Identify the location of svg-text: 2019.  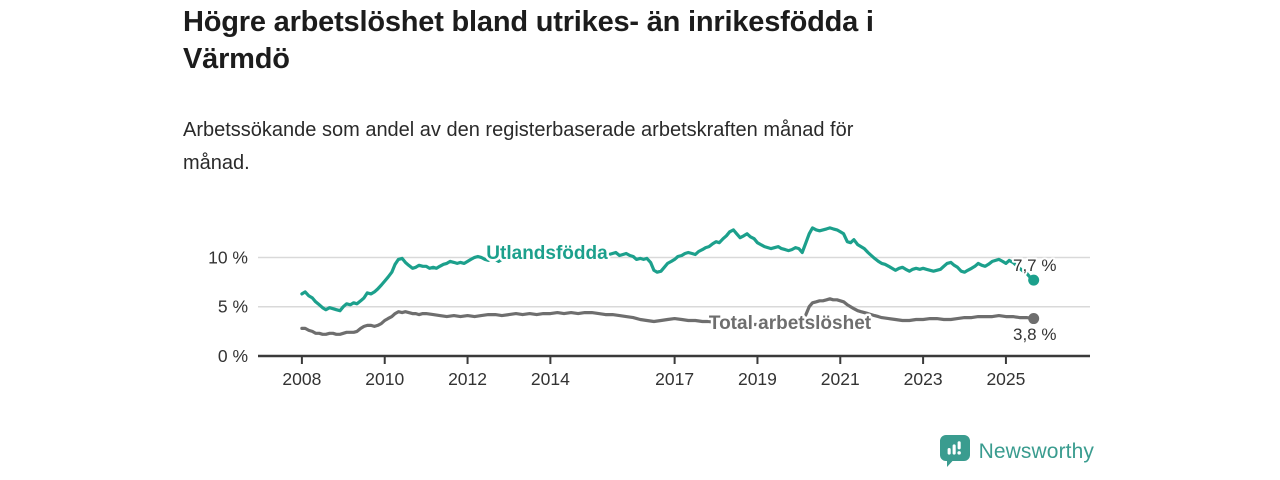
(757, 379).